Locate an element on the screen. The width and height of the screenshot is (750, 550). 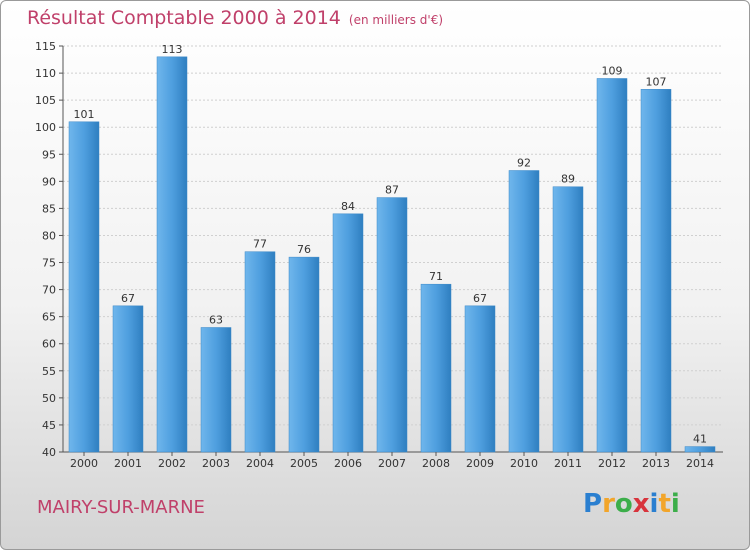
y-tick-label: 85 is located at coordinates (49, 208).